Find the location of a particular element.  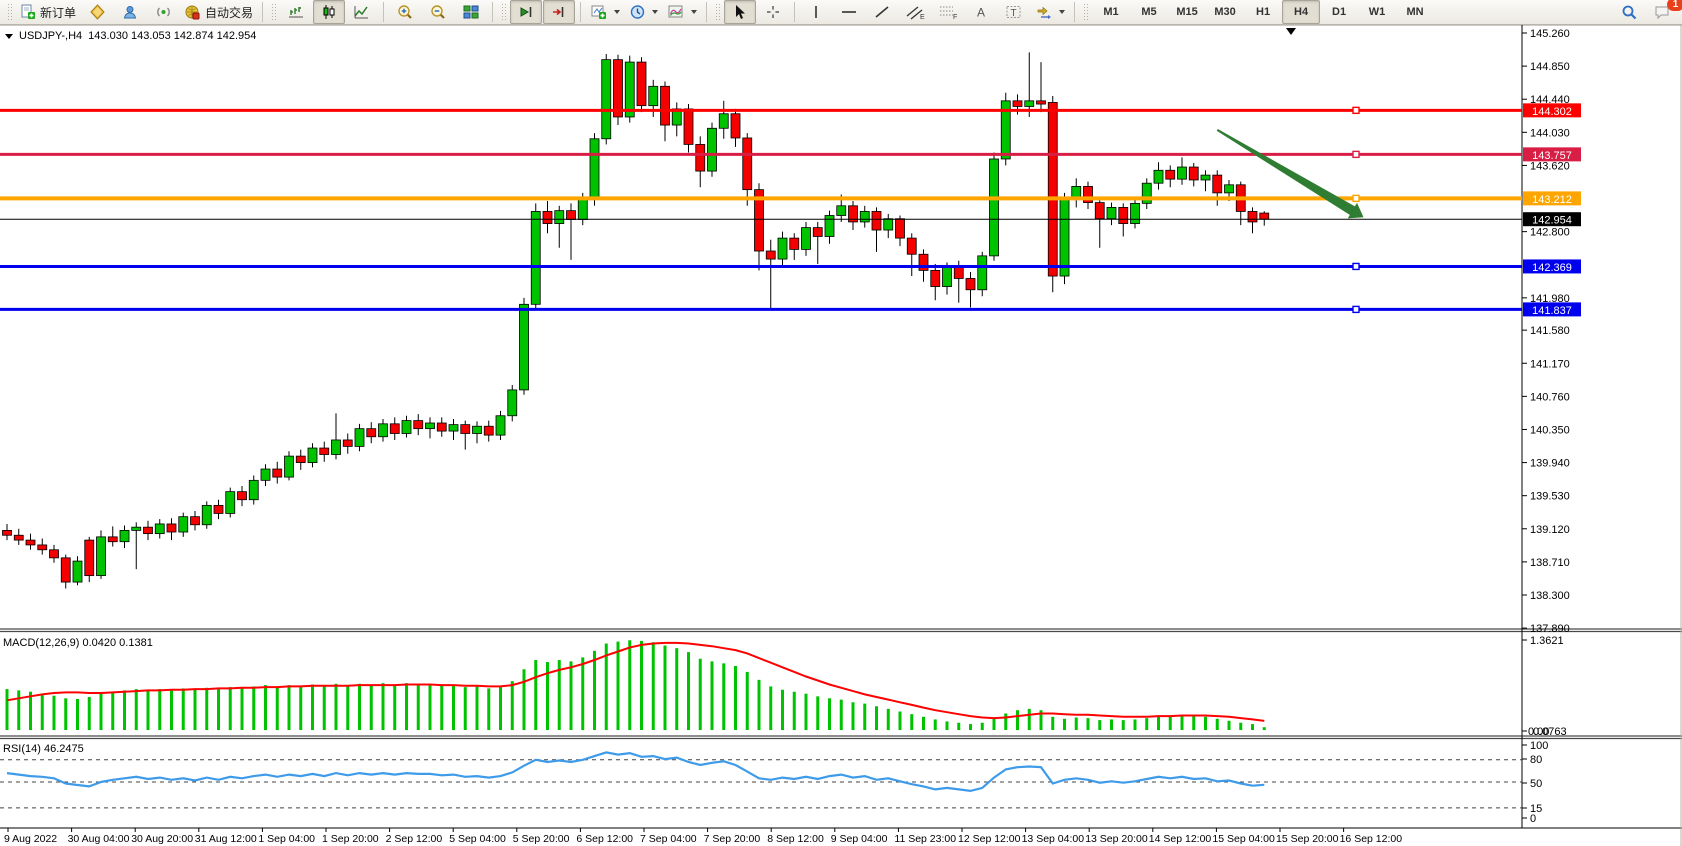

new-order-icon is located at coordinates (28, 11).